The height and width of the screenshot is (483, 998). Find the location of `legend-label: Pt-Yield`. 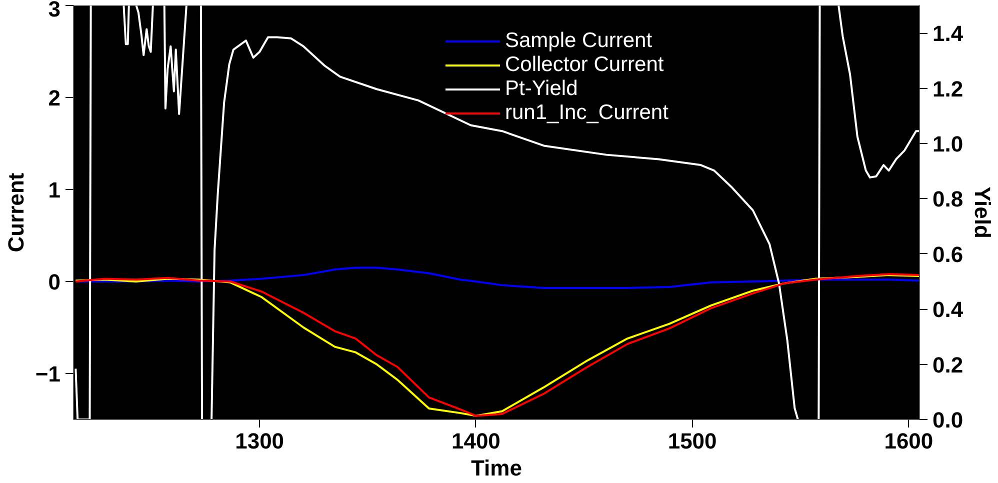

legend-label: Pt-Yield is located at coordinates (541, 89).